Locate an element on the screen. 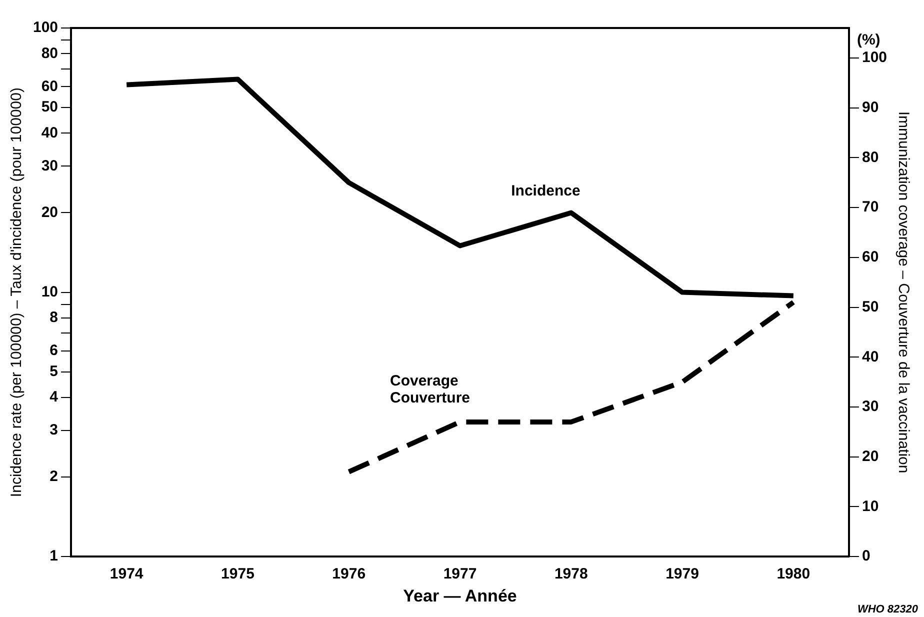 The image size is (924, 617). x-tick-label: 1976 is located at coordinates (349, 574).